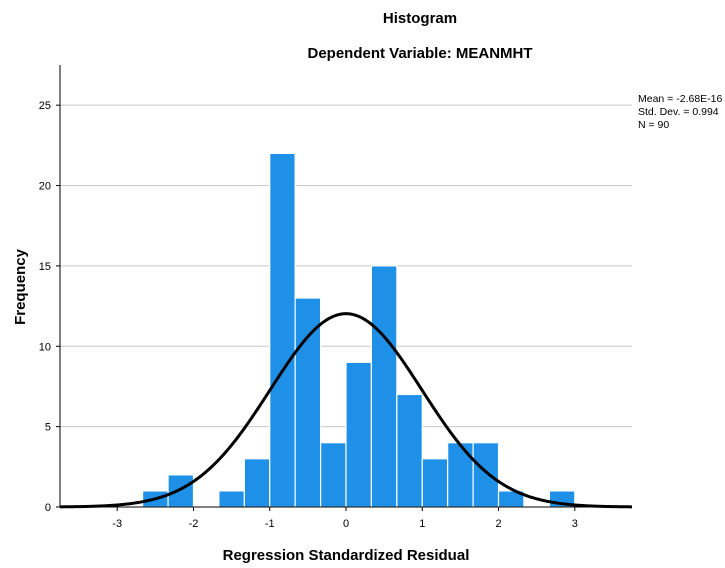 The height and width of the screenshot is (568, 725). What do you see at coordinates (346, 555) in the screenshot?
I see `x-axis-title: Regression Standardized Residual` at bounding box center [346, 555].